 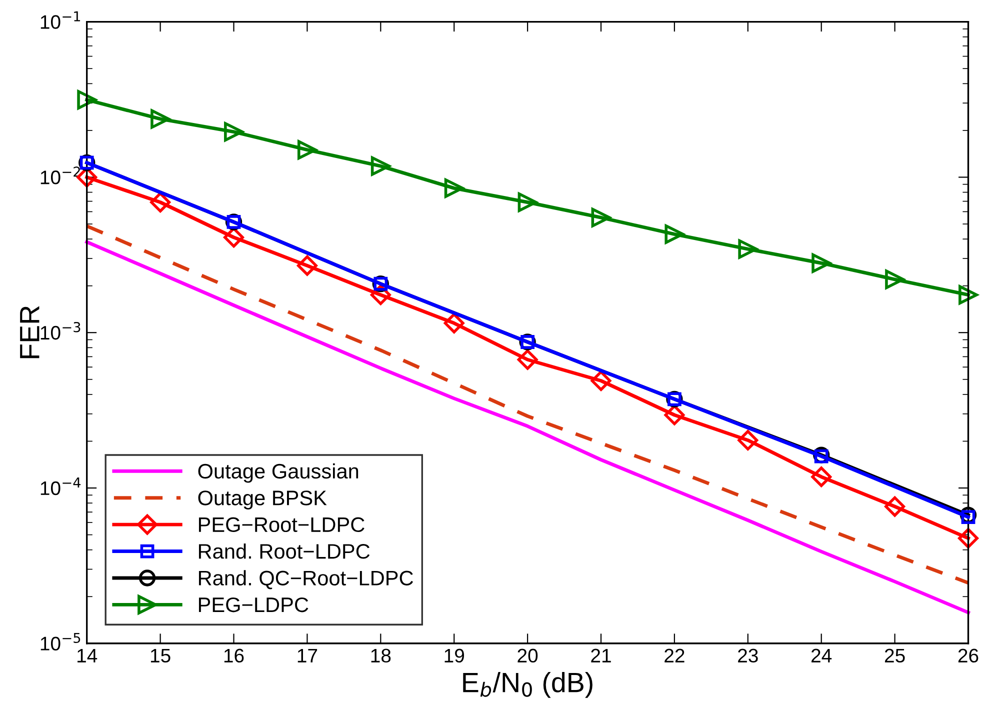 What do you see at coordinates (527, 685) in the screenshot?
I see `x-axis-title: E$_{b}$/N$_{0}$ (dB)` at bounding box center [527, 685].